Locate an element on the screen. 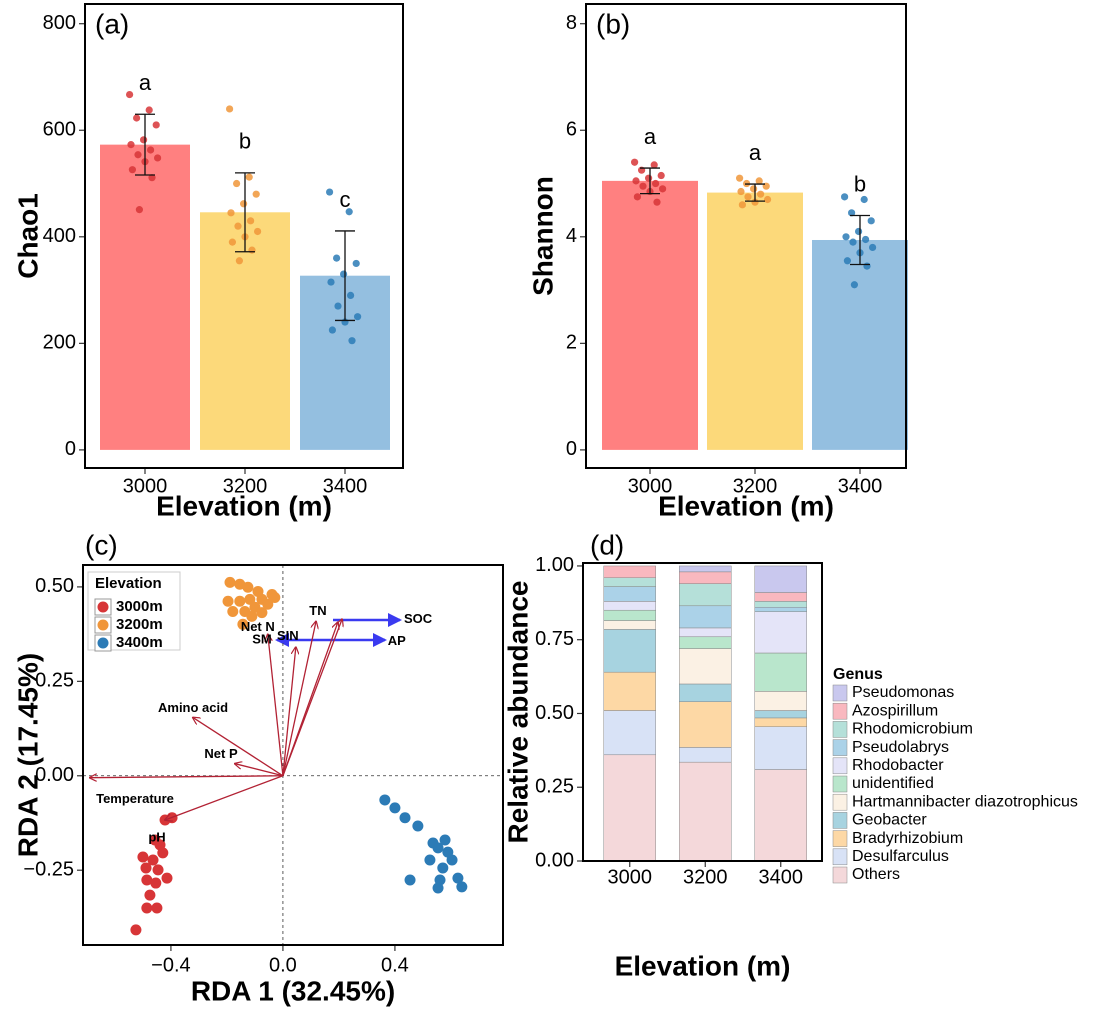 This screenshot has width=1118, height=1012. legend-label: Others is located at coordinates (876, 874).